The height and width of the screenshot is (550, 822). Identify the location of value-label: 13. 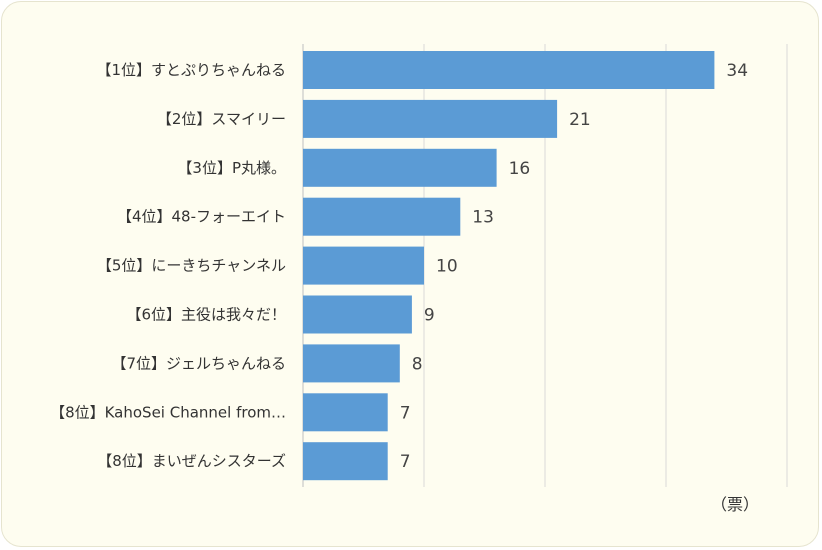
(483, 218).